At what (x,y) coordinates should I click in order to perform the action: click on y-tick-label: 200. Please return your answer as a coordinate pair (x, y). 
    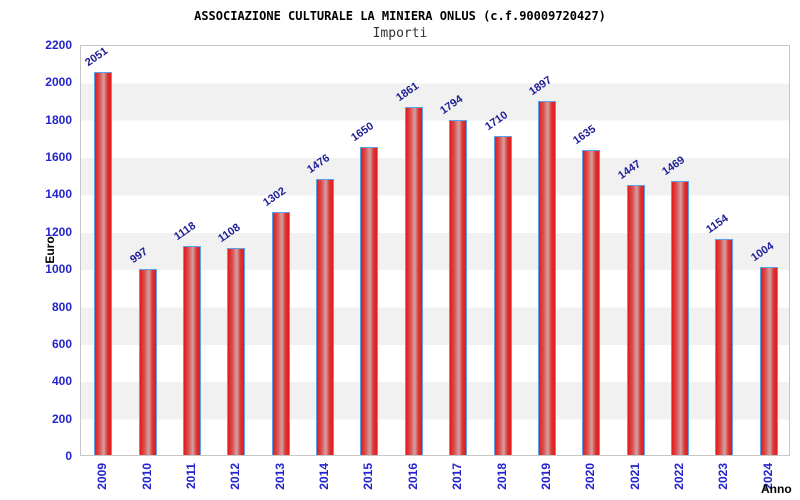
    Looking at the image, I should click on (61, 418).